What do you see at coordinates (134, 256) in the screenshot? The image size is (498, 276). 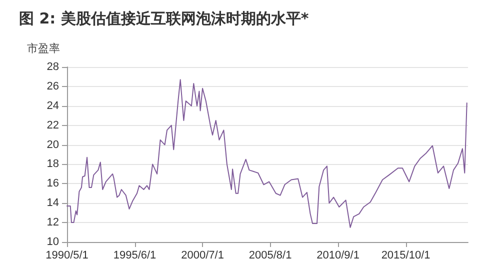 I see `x-tick-label: 1995/6/1` at bounding box center [134, 256].